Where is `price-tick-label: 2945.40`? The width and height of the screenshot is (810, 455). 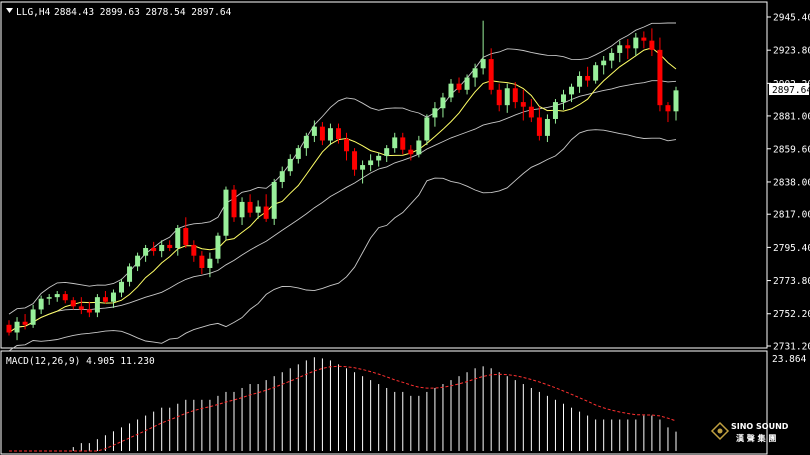
price-tick-label: 2945.40 is located at coordinates (791, 18).